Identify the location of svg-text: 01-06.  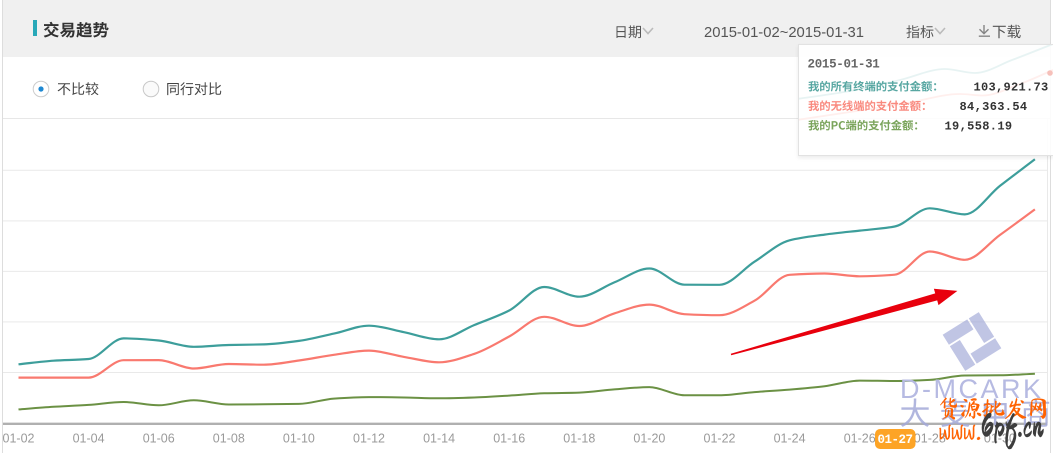
(159, 439).